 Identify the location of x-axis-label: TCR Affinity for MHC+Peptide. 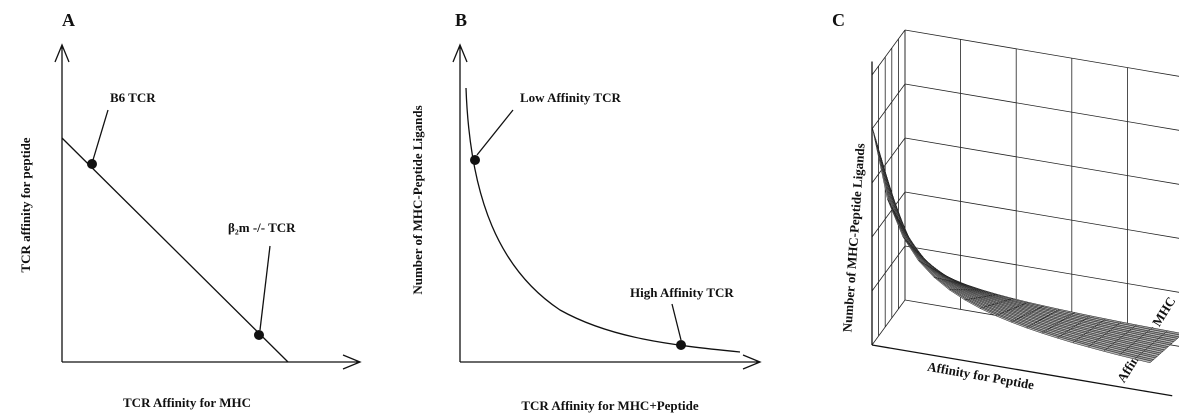
(609, 405).